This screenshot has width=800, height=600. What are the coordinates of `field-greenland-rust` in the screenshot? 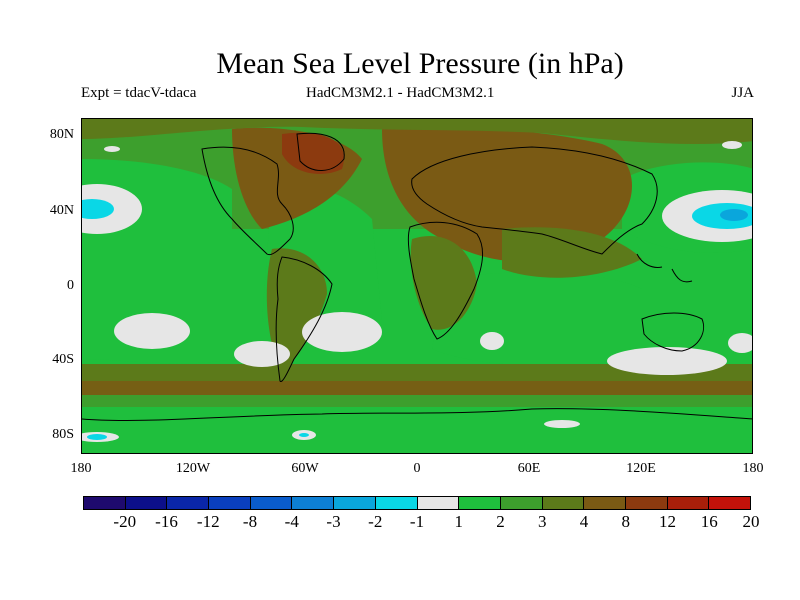 It's located at (313, 153).